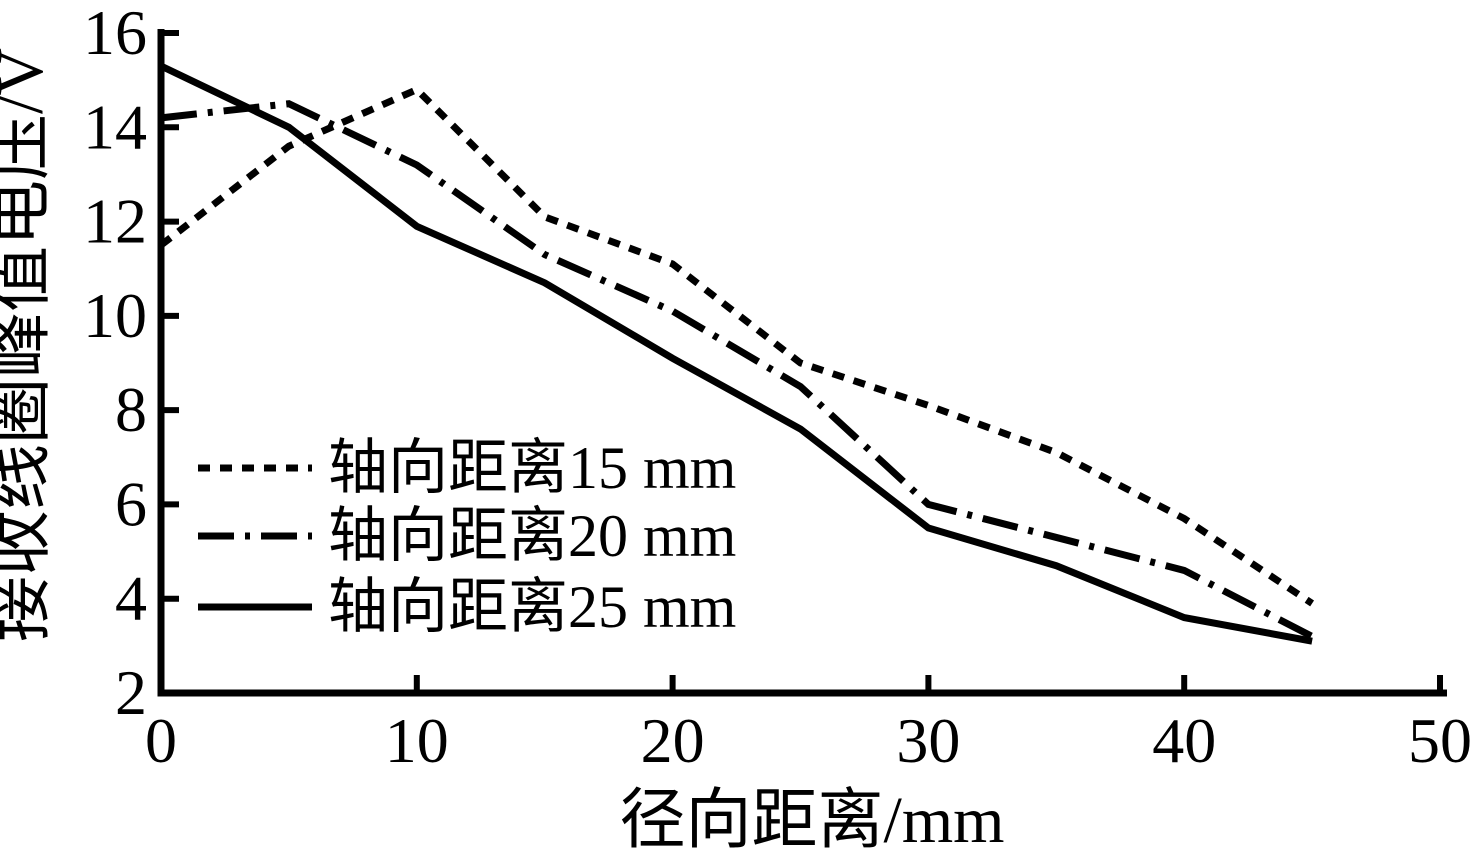  I want to click on legend-swatch-dotted-line-icon, so click(255, 468).